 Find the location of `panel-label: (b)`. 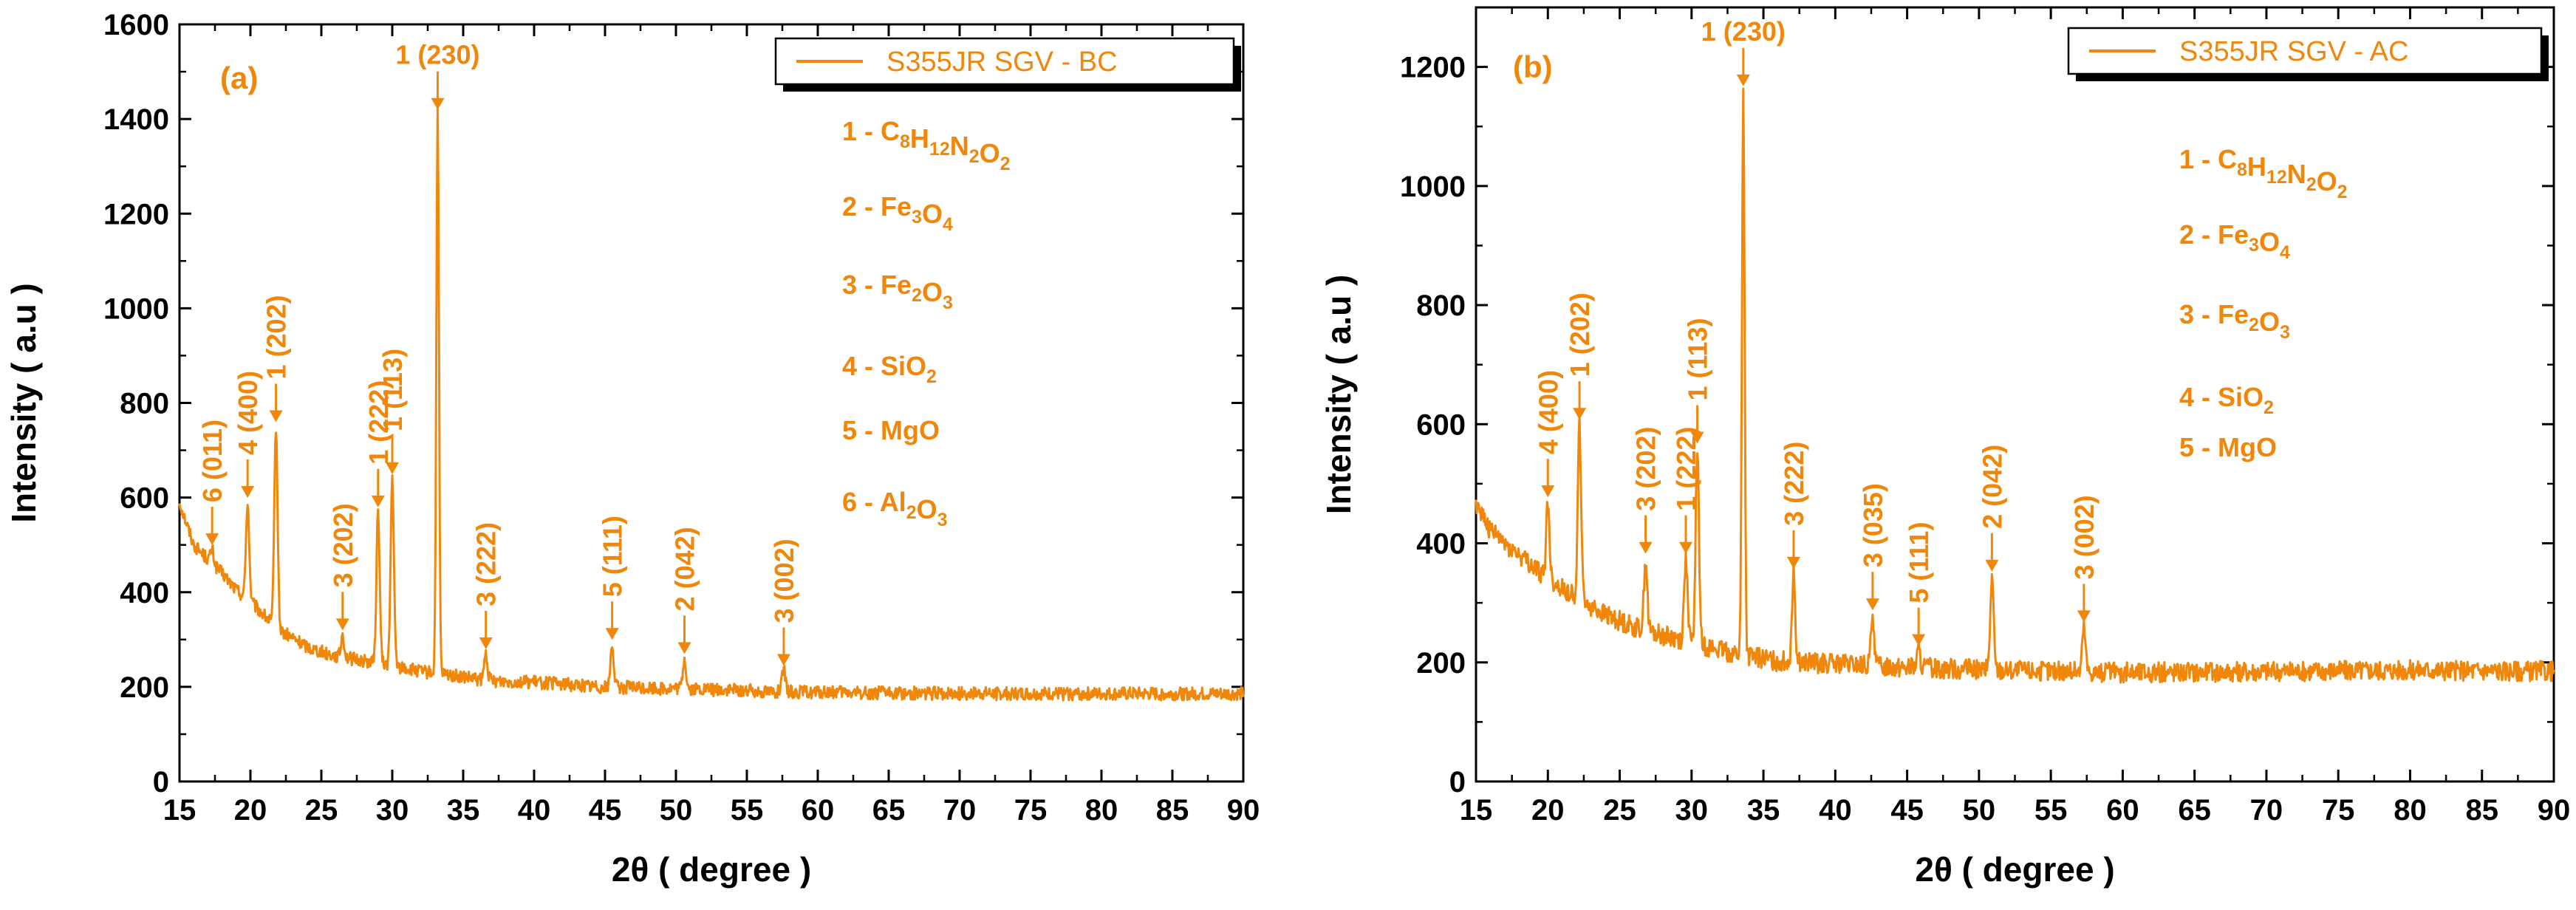

panel-label: (b) is located at coordinates (1533, 66).